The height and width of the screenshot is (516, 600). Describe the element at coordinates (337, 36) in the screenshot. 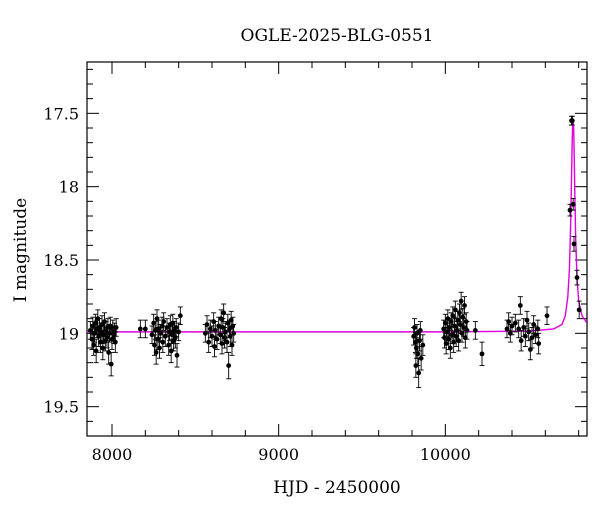

I see `chart-title: OGLE-2025-BLG-0551` at that location.